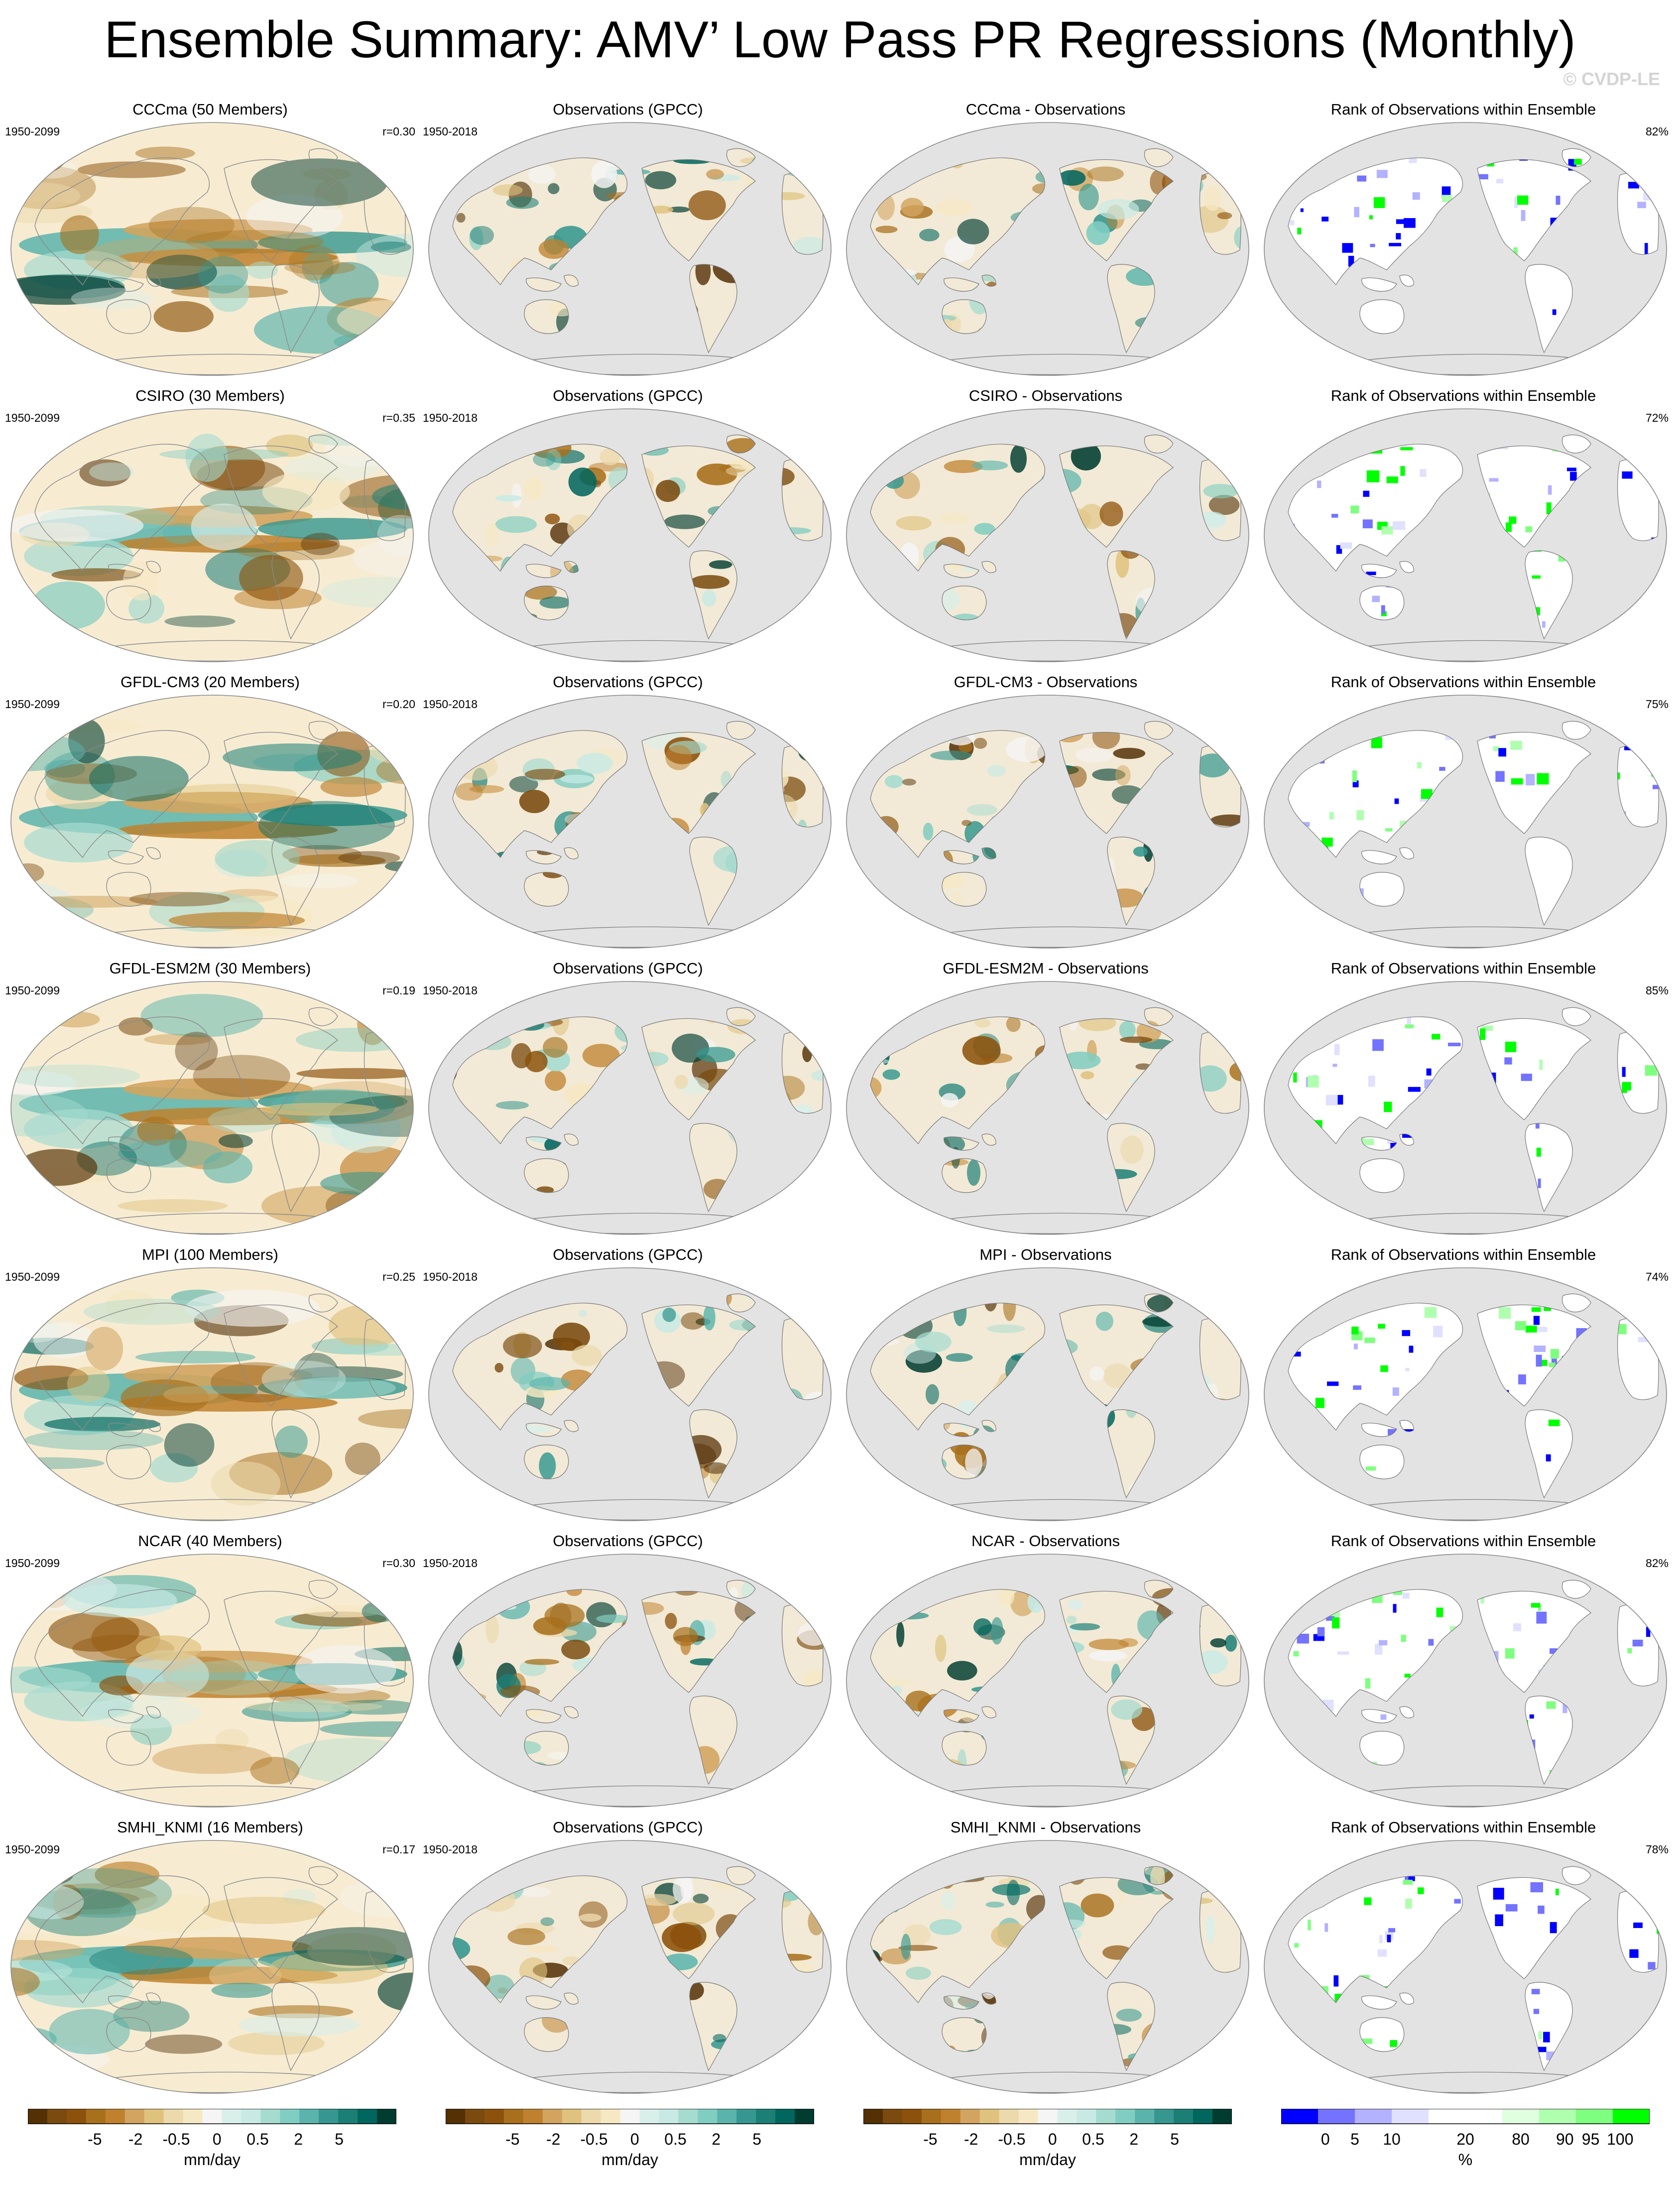 The height and width of the screenshot is (2185, 1680). I want to click on ensemble-panel: SMHI_KNMI (16 Members) 1950-2099 r=0.17, so click(210, 1960).